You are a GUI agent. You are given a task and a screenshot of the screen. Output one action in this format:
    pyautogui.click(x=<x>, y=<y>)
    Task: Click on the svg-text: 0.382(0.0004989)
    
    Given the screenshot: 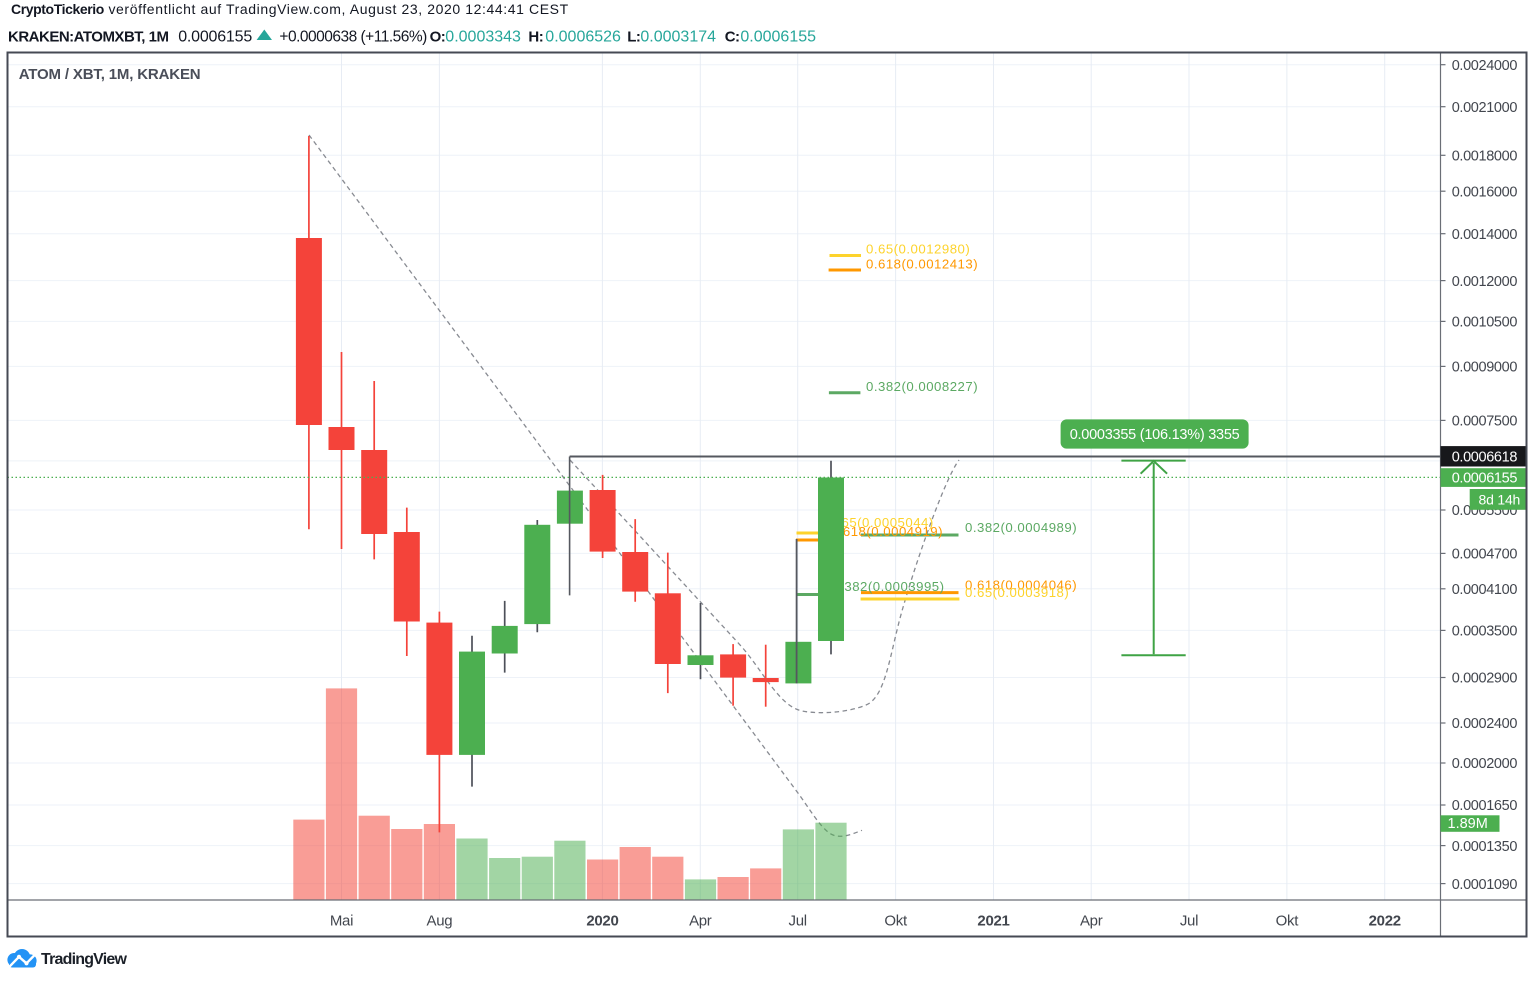 What is the action you would take?
    pyautogui.click(x=1021, y=527)
    